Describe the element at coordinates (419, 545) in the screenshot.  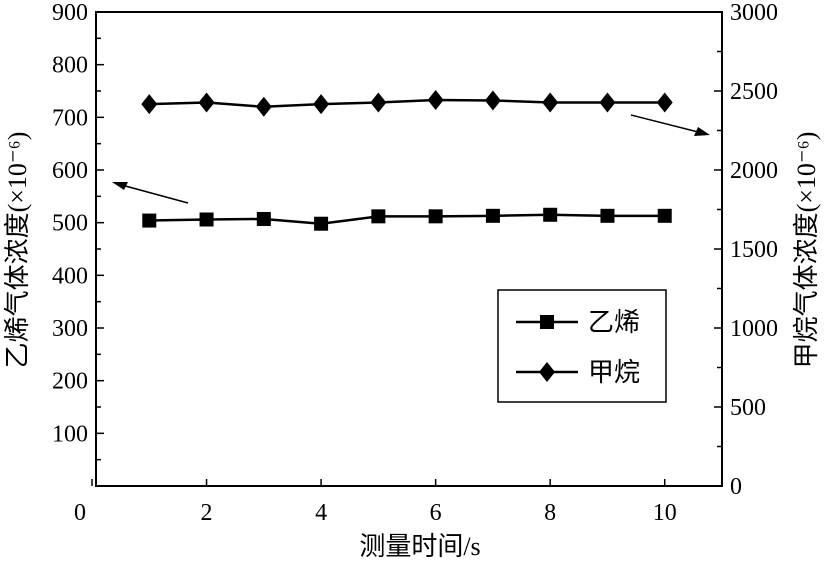
I see `x-axis-label: 测量时间/s` at that location.